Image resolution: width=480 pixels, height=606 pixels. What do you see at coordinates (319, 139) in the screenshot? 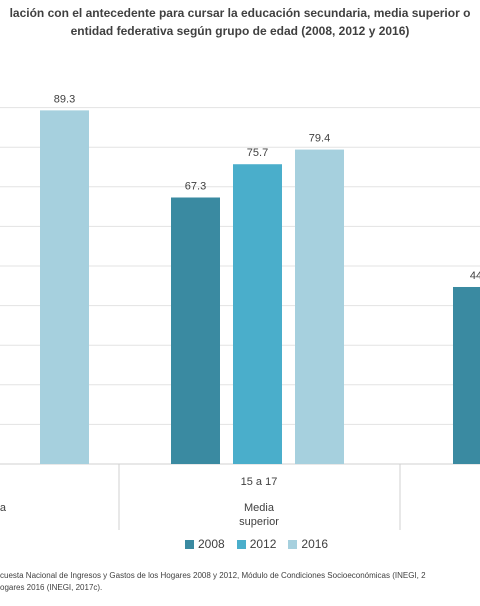
I see `data-label: 79.4` at bounding box center [319, 139].